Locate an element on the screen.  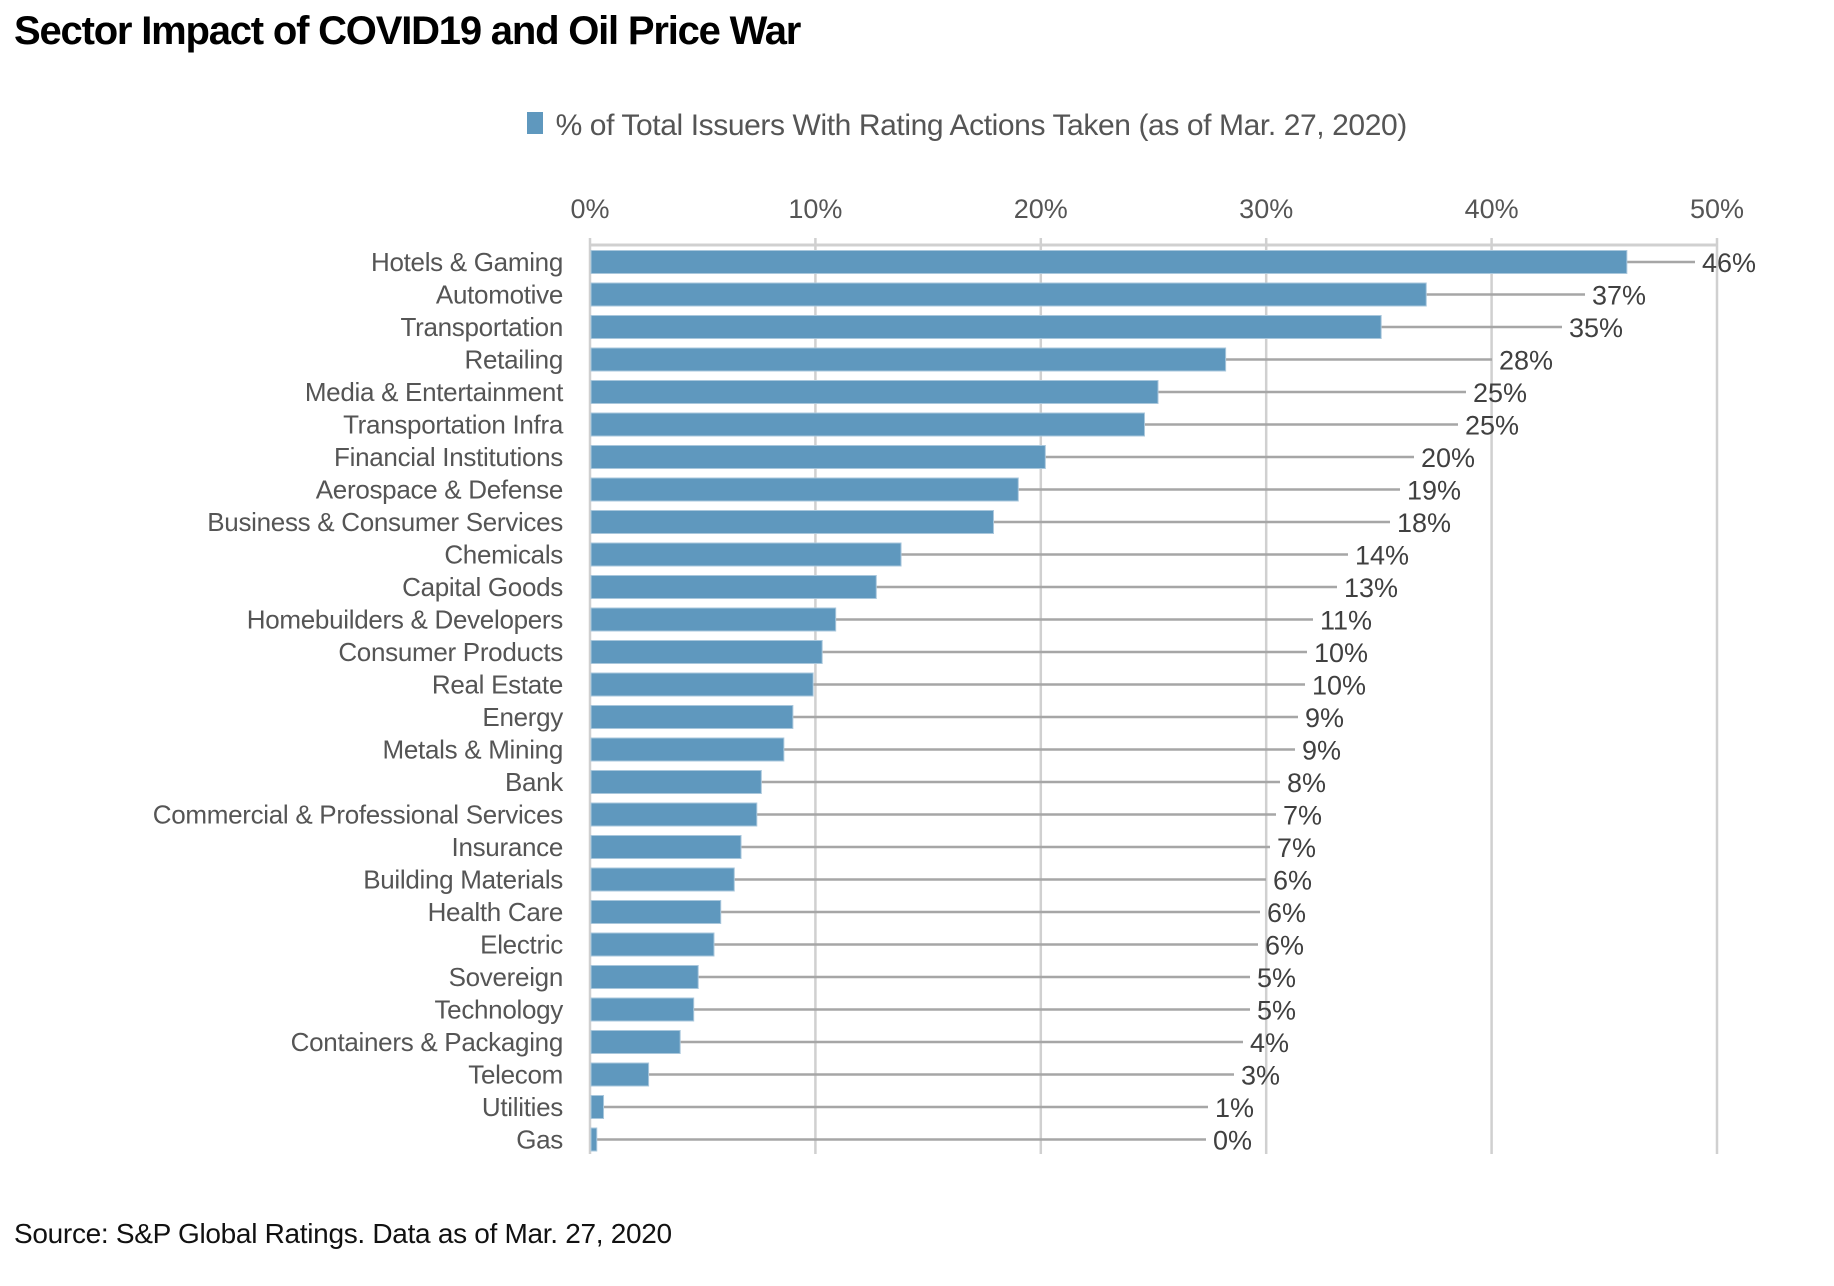
data-label: 35% is located at coordinates (1596, 328).